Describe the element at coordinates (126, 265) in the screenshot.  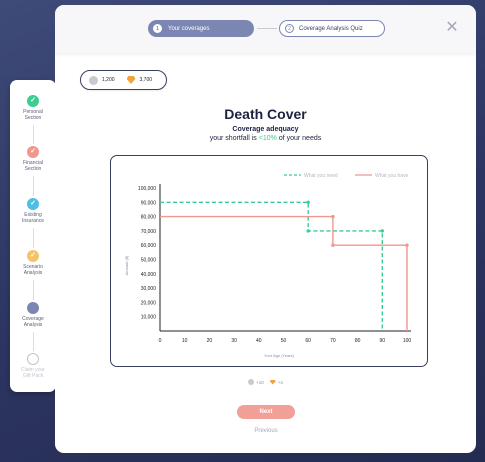
I see `y-axis-label: Amount ($)` at that location.